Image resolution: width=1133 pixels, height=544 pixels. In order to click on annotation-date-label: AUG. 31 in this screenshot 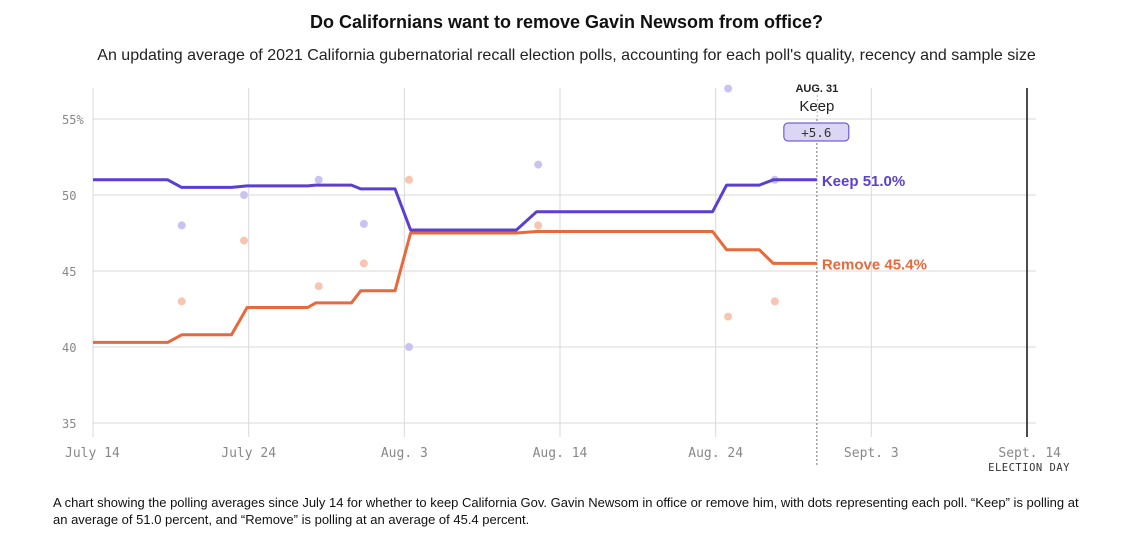, I will do `click(816, 89)`.